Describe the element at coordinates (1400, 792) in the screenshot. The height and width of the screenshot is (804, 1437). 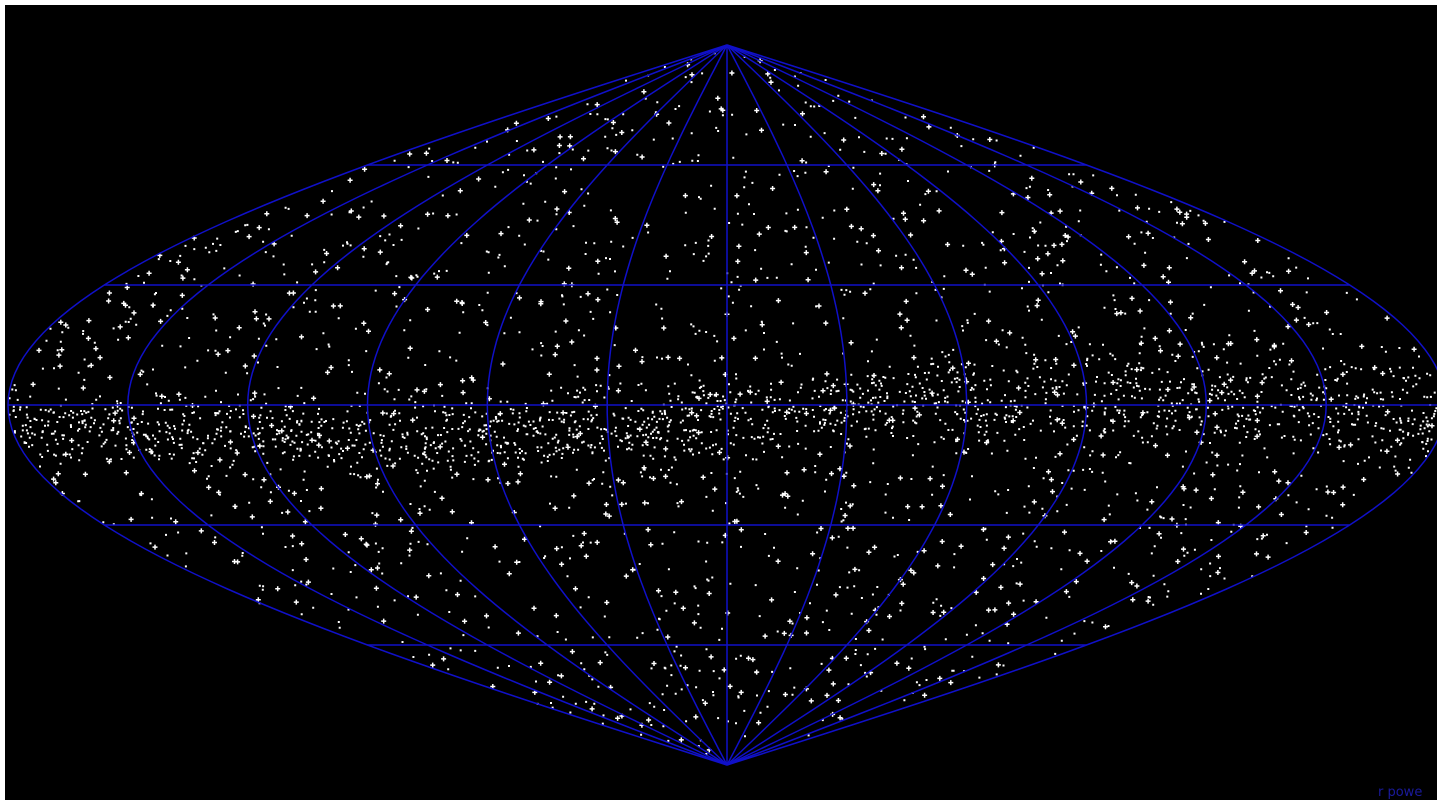
I see `credit: r powe` at that location.